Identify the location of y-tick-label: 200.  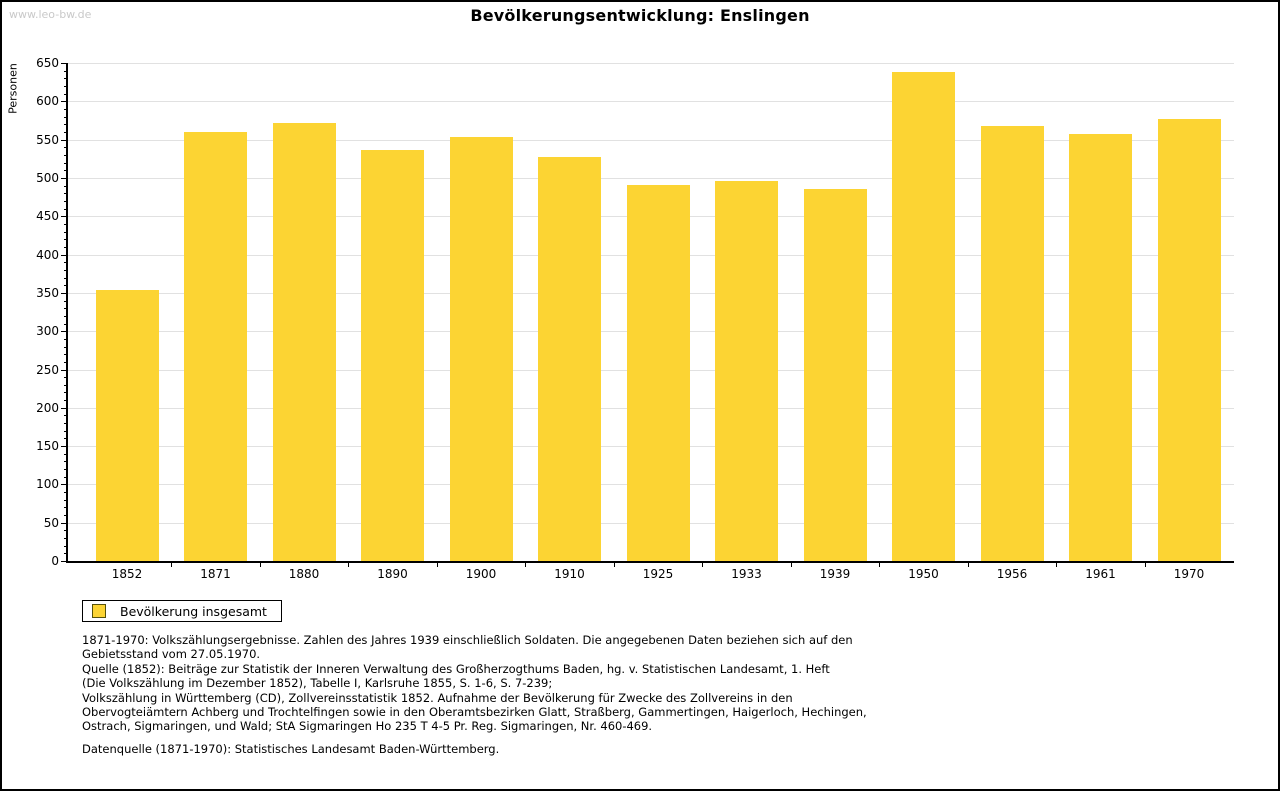
(47, 407).